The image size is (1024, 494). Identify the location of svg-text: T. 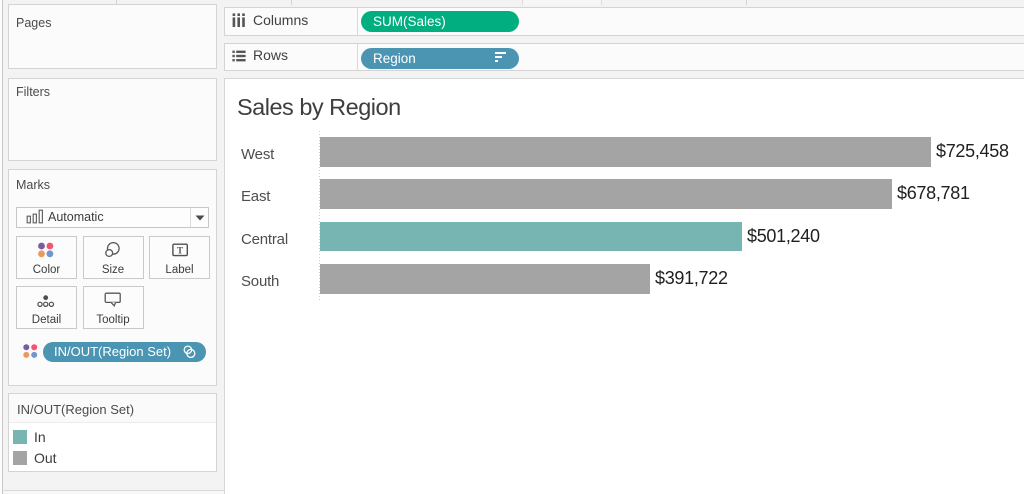
(179, 252).